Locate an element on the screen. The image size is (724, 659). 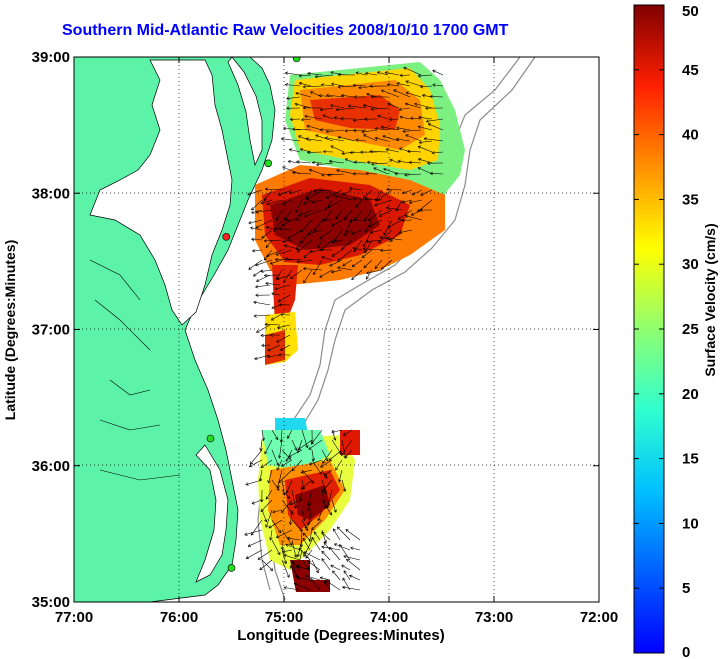
colorbar-tick-label: 45 is located at coordinates (690, 70).